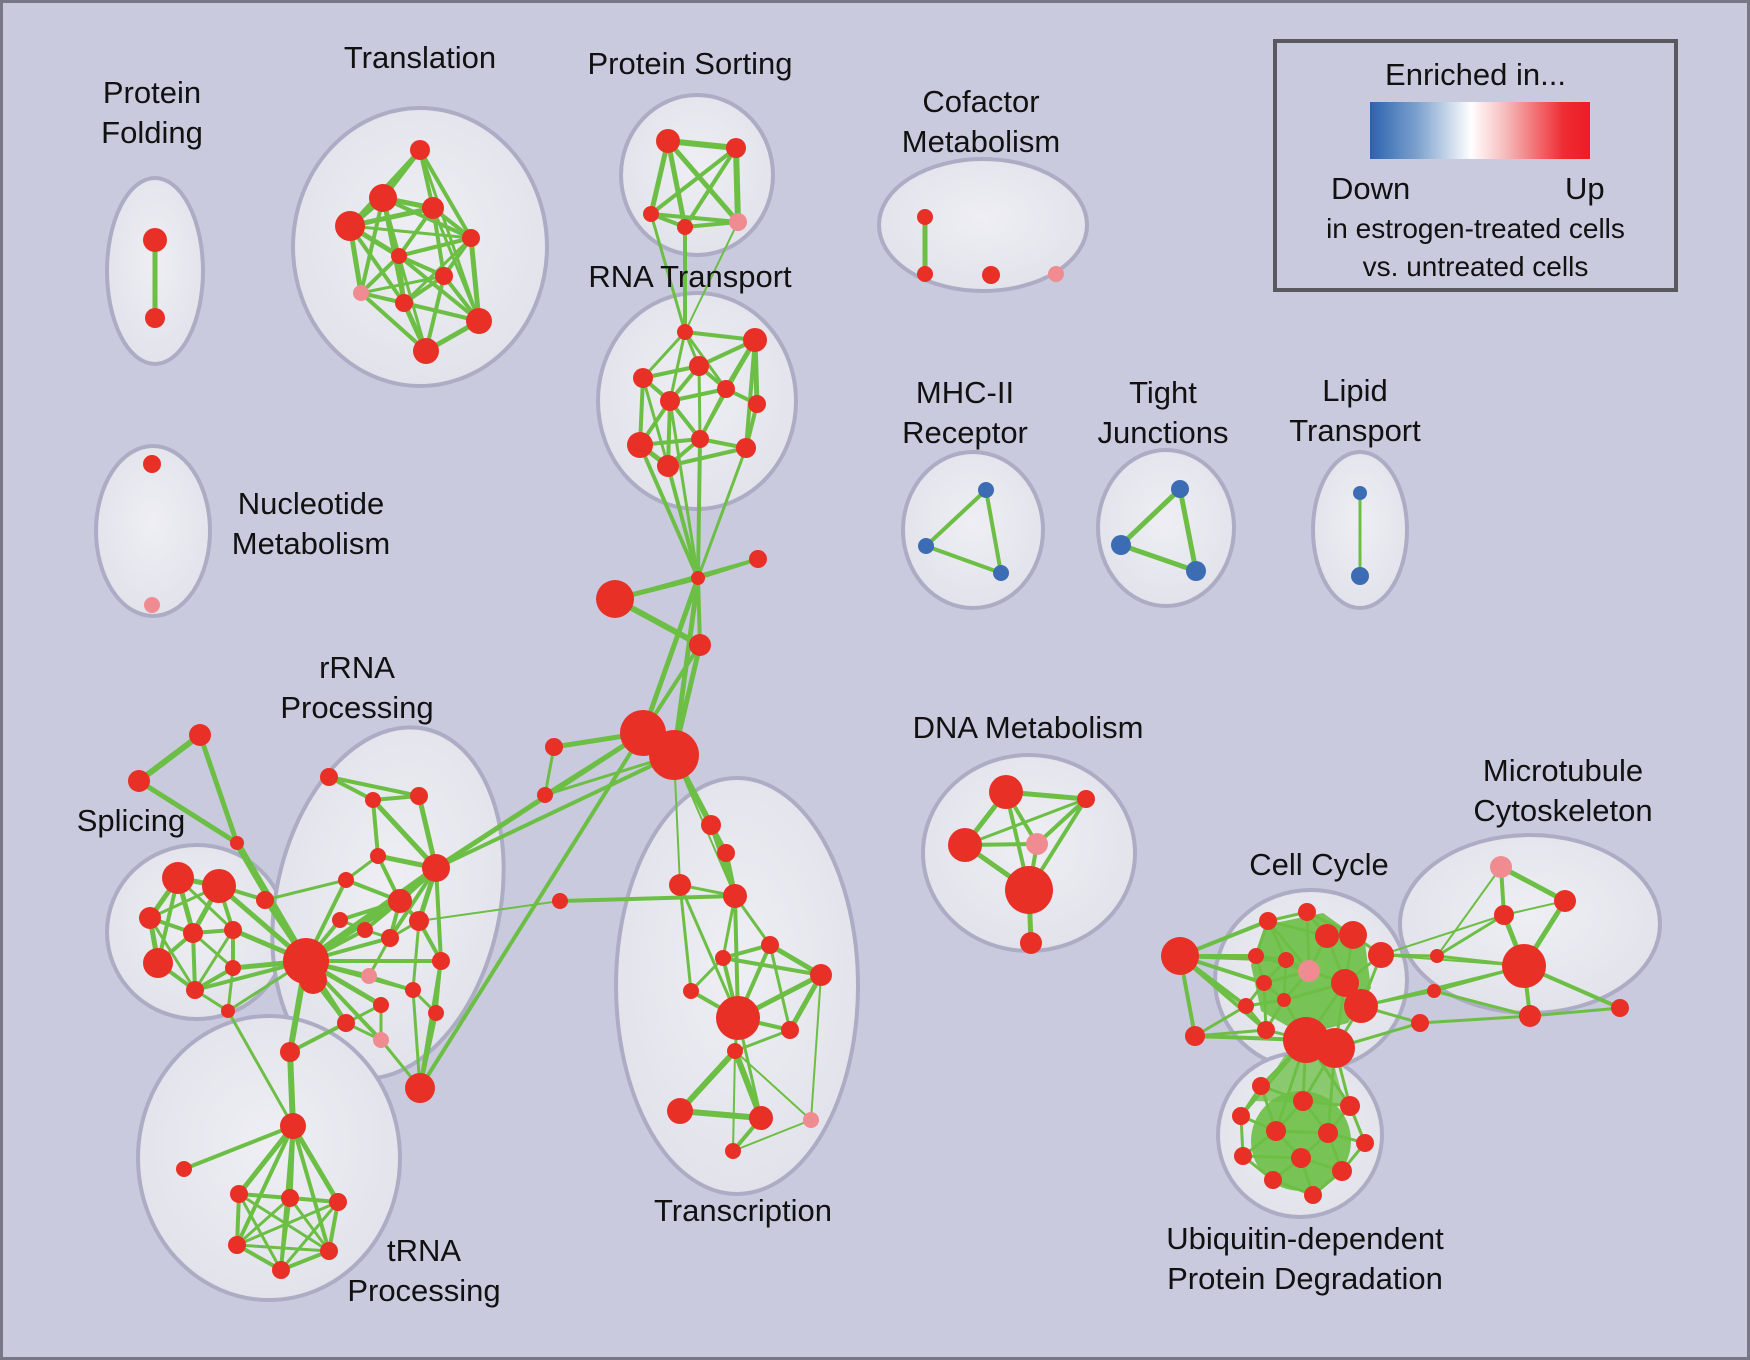 This screenshot has height=1360, width=1750. I want to click on edge-rt2-rt8, so click(699, 402).